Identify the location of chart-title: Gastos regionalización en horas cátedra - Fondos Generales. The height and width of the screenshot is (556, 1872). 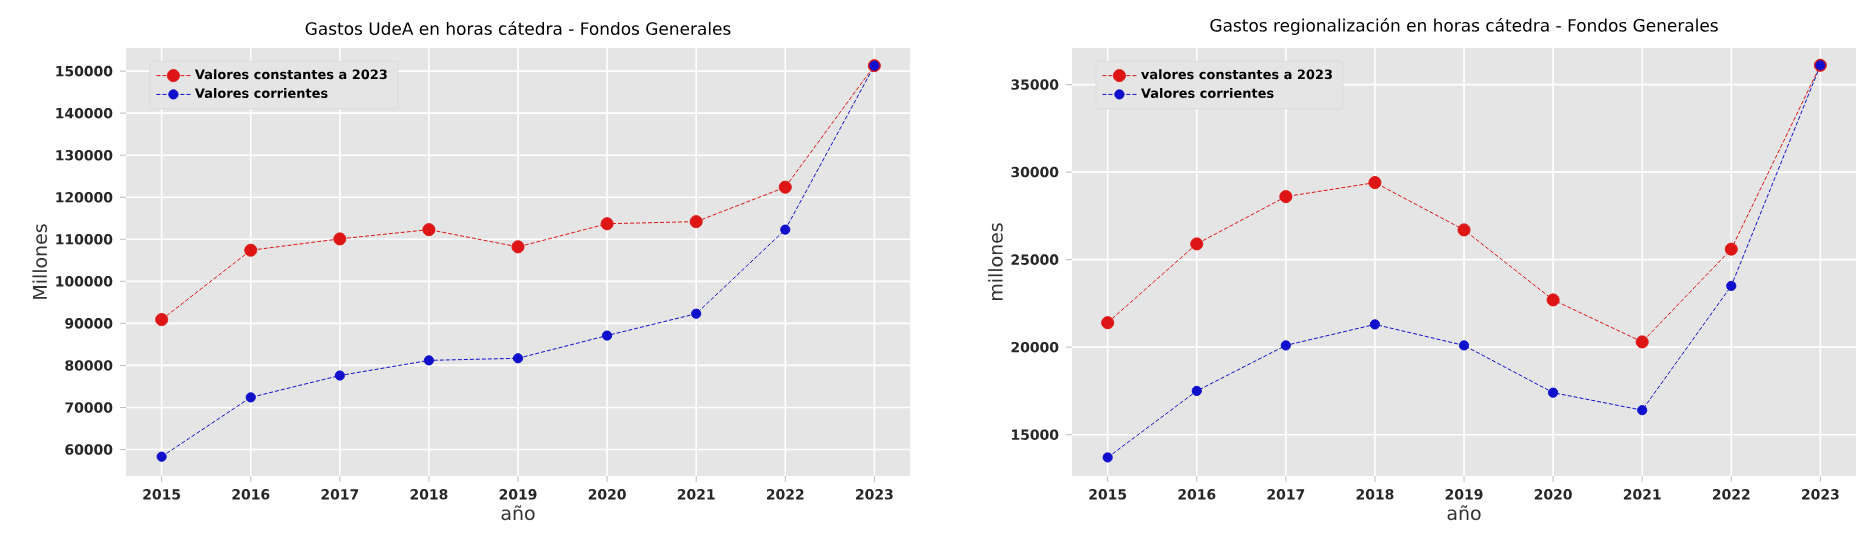
(1464, 26).